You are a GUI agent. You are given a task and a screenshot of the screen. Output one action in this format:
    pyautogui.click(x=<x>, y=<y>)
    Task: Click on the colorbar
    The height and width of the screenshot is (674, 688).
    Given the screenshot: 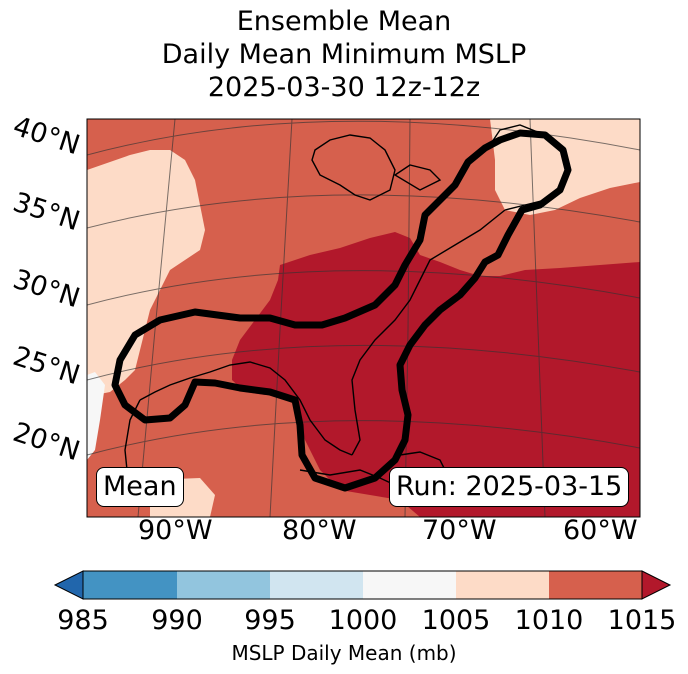 What is the action you would take?
    pyautogui.click(x=362, y=585)
    